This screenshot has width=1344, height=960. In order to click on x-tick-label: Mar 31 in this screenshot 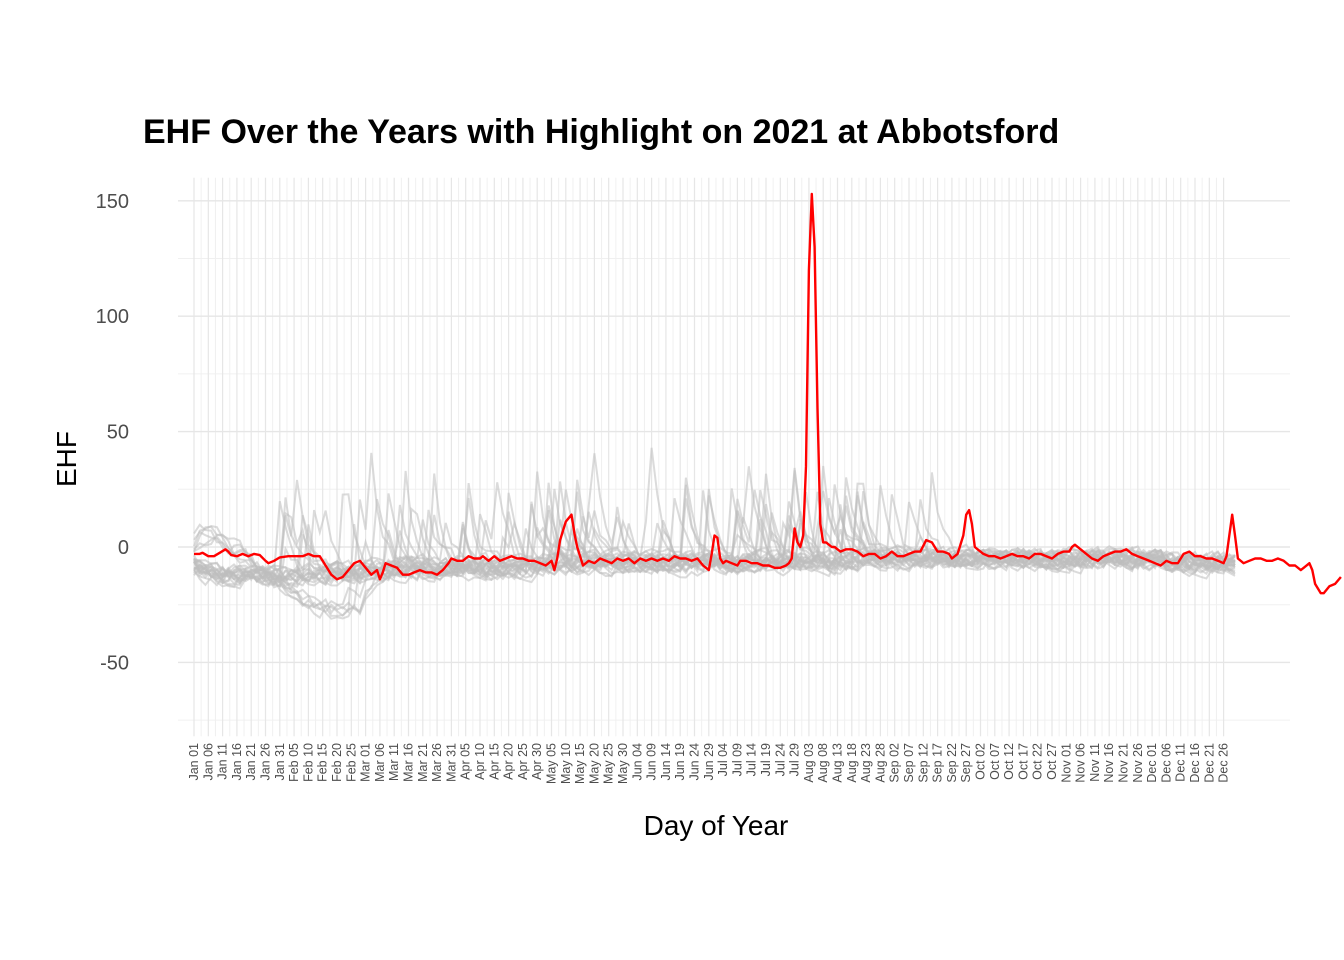, I will do `click(451, 762)`.